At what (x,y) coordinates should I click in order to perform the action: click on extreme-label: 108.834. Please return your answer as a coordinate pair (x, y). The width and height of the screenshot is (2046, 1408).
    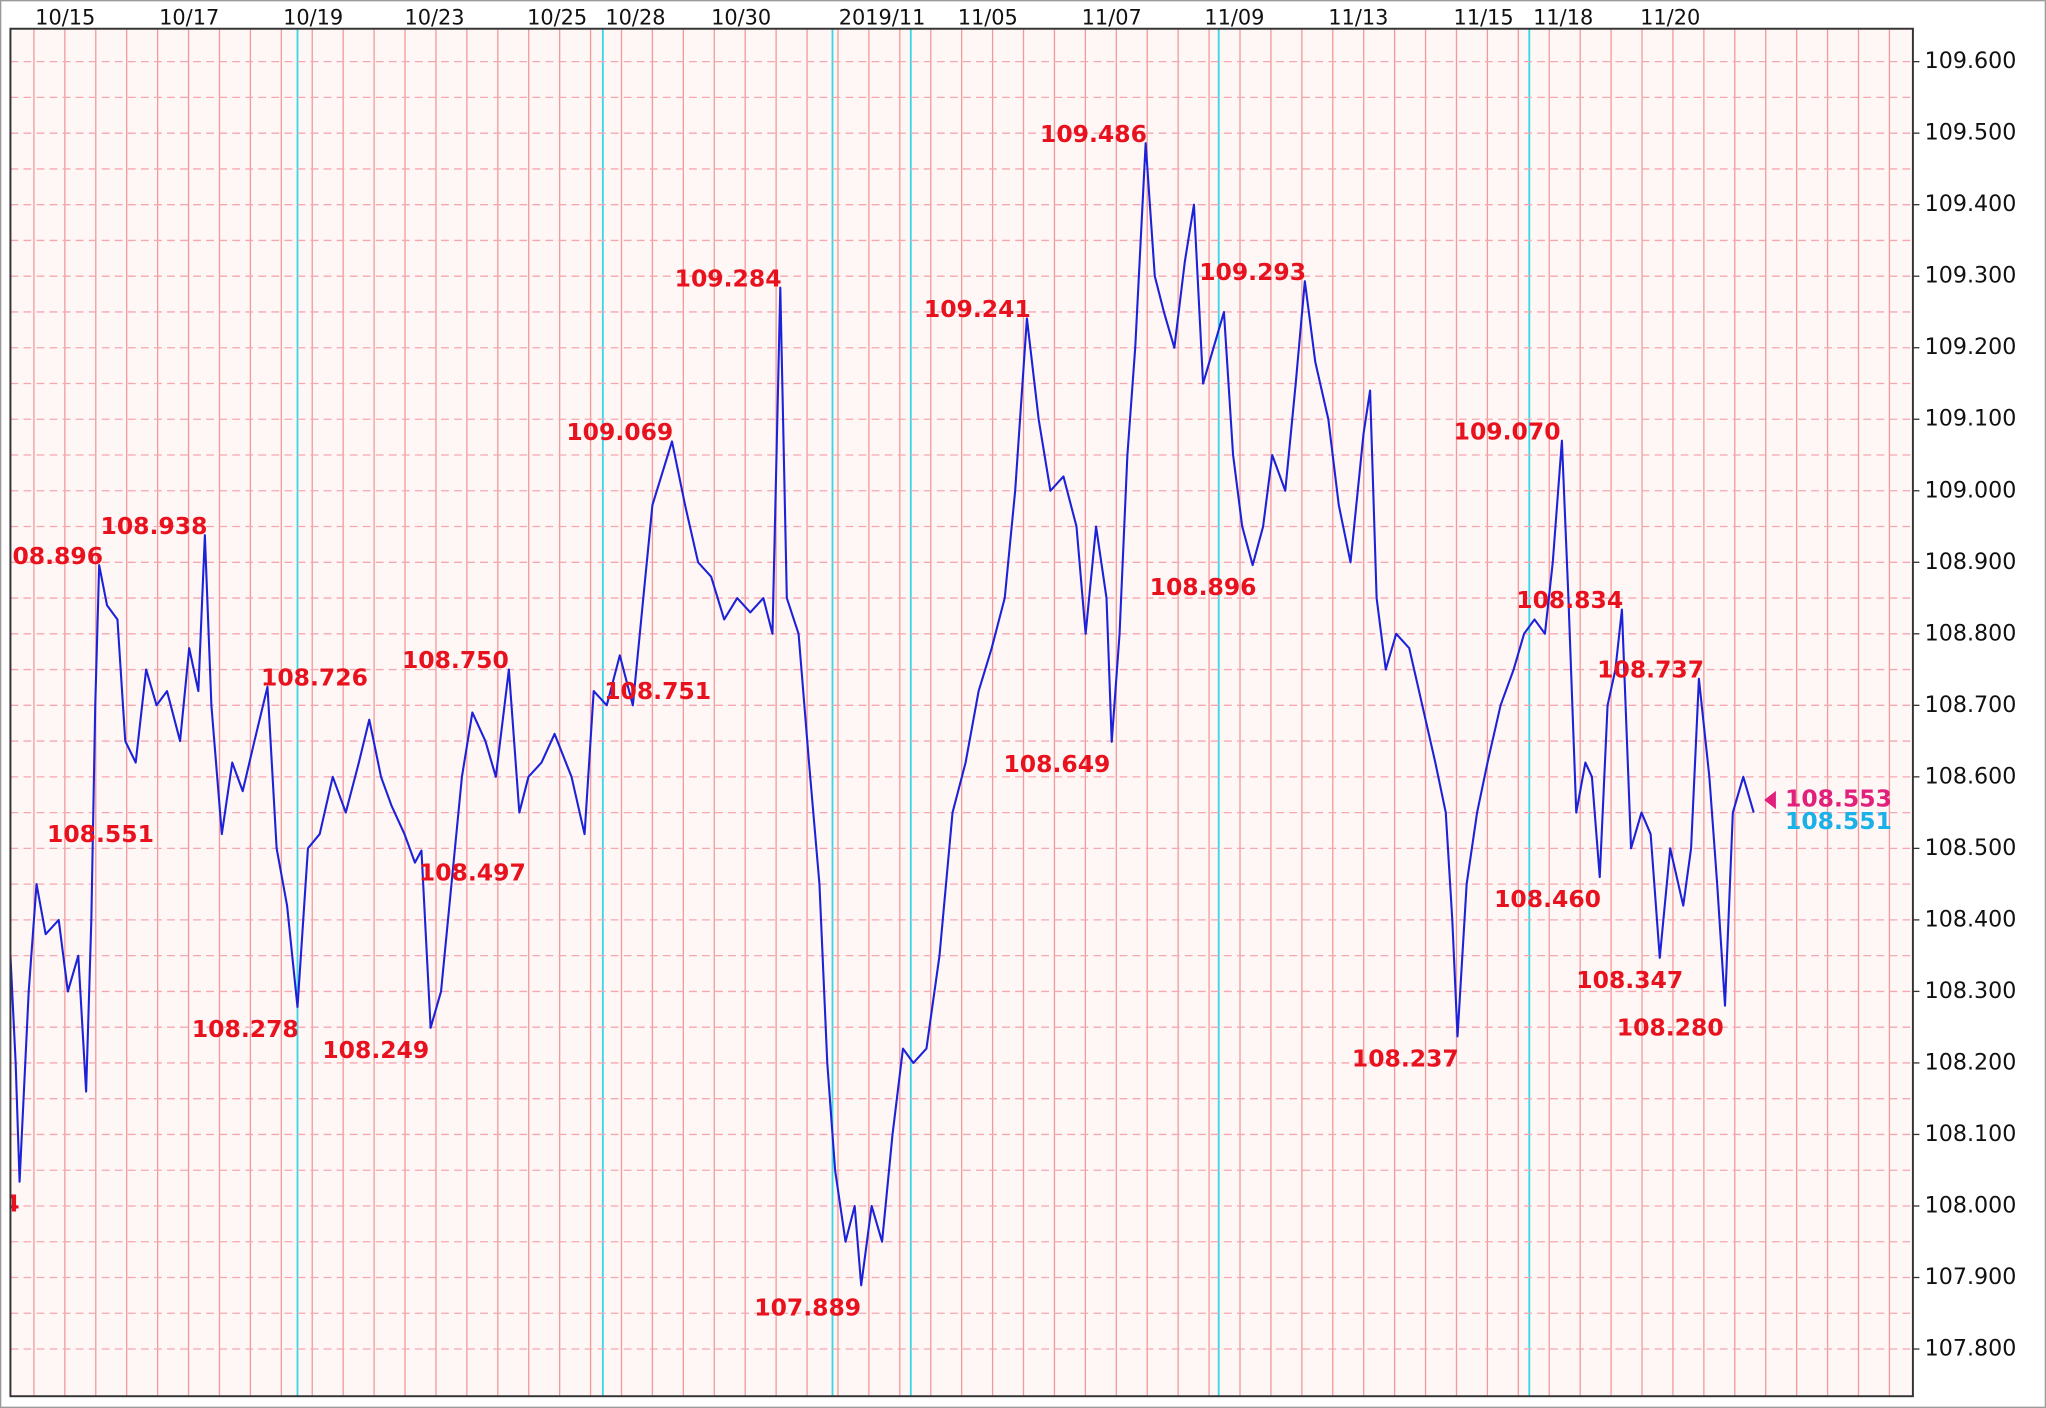
    Looking at the image, I should click on (1569, 600).